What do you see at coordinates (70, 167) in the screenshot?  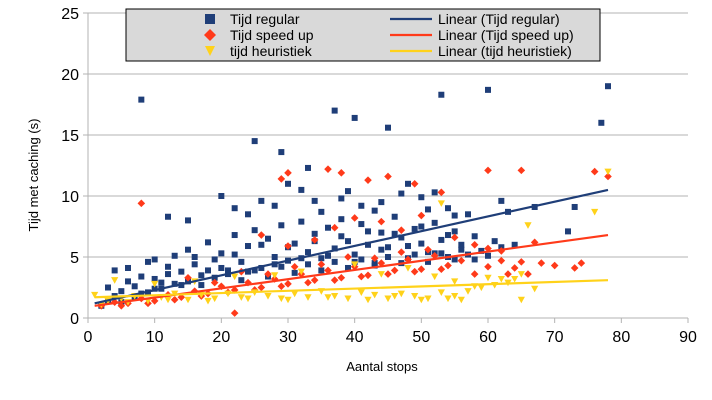 I see `y-tick-labels: 0 5 10 15 20 25` at bounding box center [70, 167].